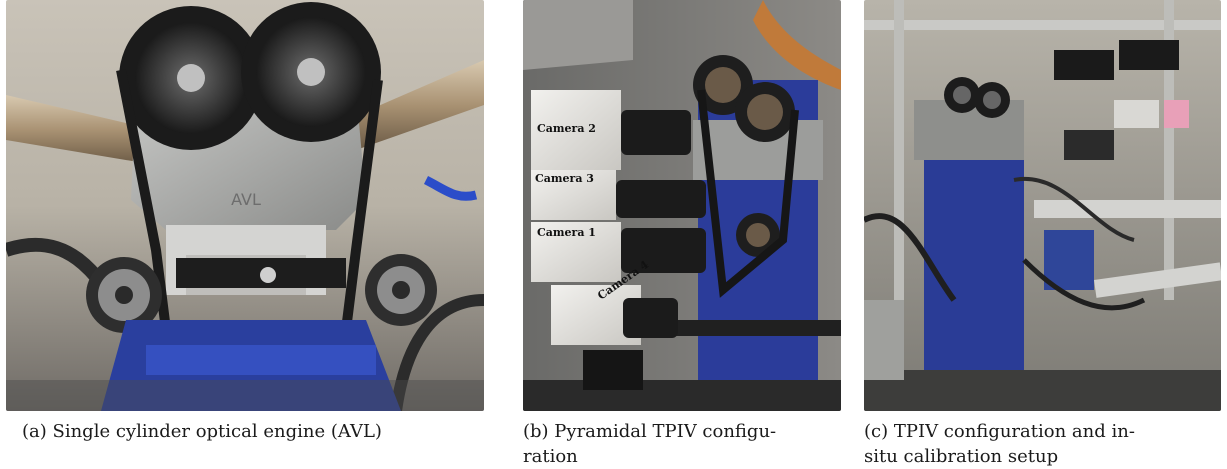 The height and width of the screenshot is (469, 1227). Describe the element at coordinates (682, 444) in the screenshot. I see `caption-b: (b) Pyramidal TPIV configu- ration` at that location.